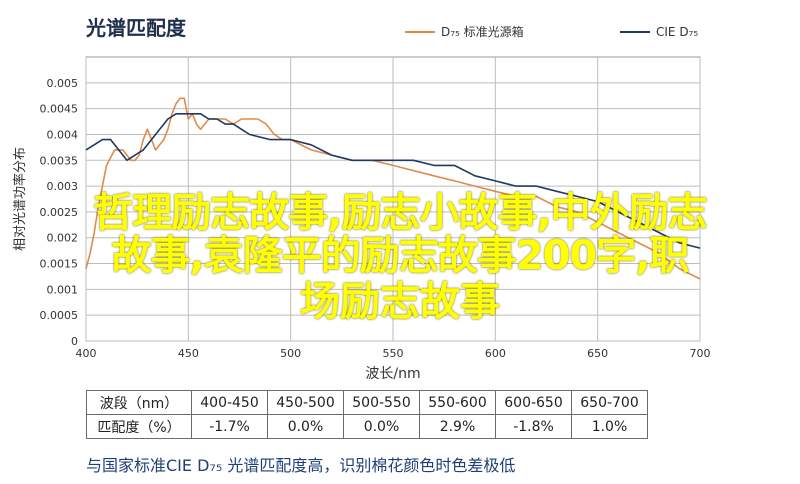 This screenshot has width=800, height=484. What do you see at coordinates (597, 353) in the screenshot?
I see `x-tick-label: 650` at bounding box center [597, 353].